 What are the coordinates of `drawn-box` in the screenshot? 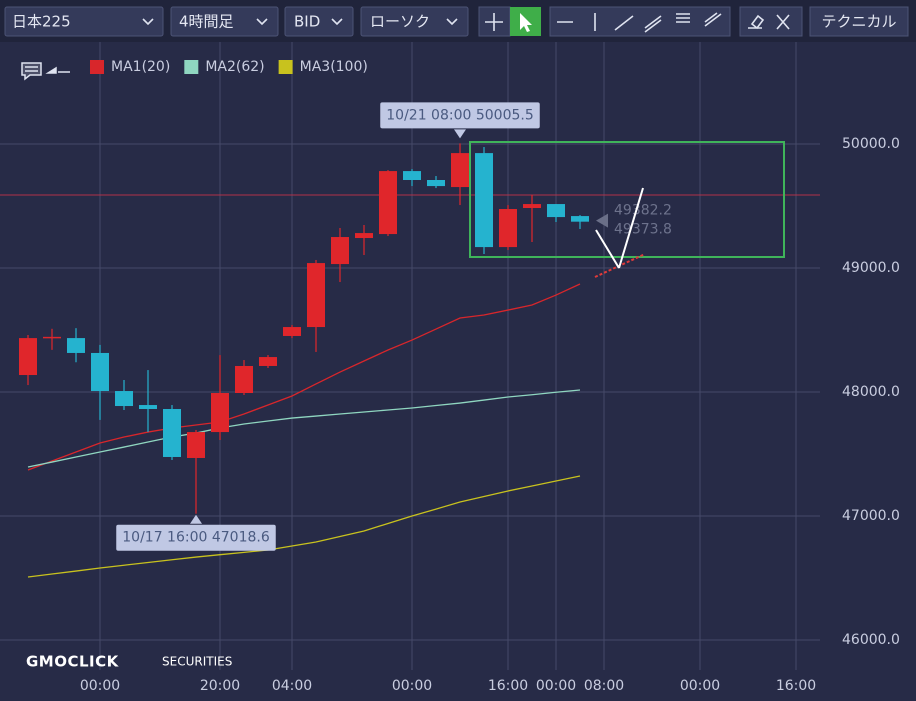 It's located at (627, 199).